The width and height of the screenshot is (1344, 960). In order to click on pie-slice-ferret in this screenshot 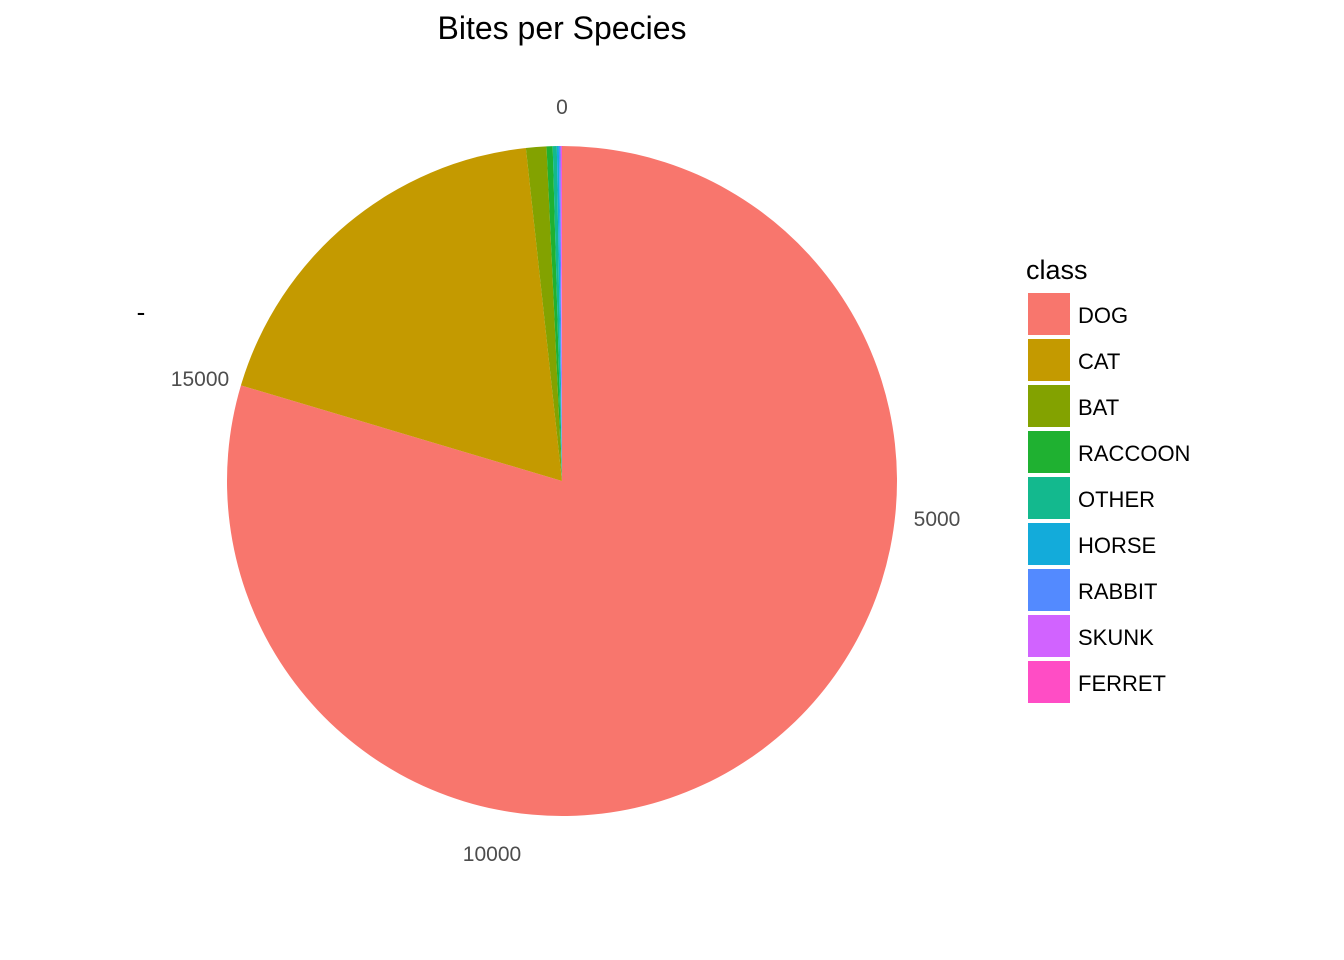, I will do `click(561, 313)`.